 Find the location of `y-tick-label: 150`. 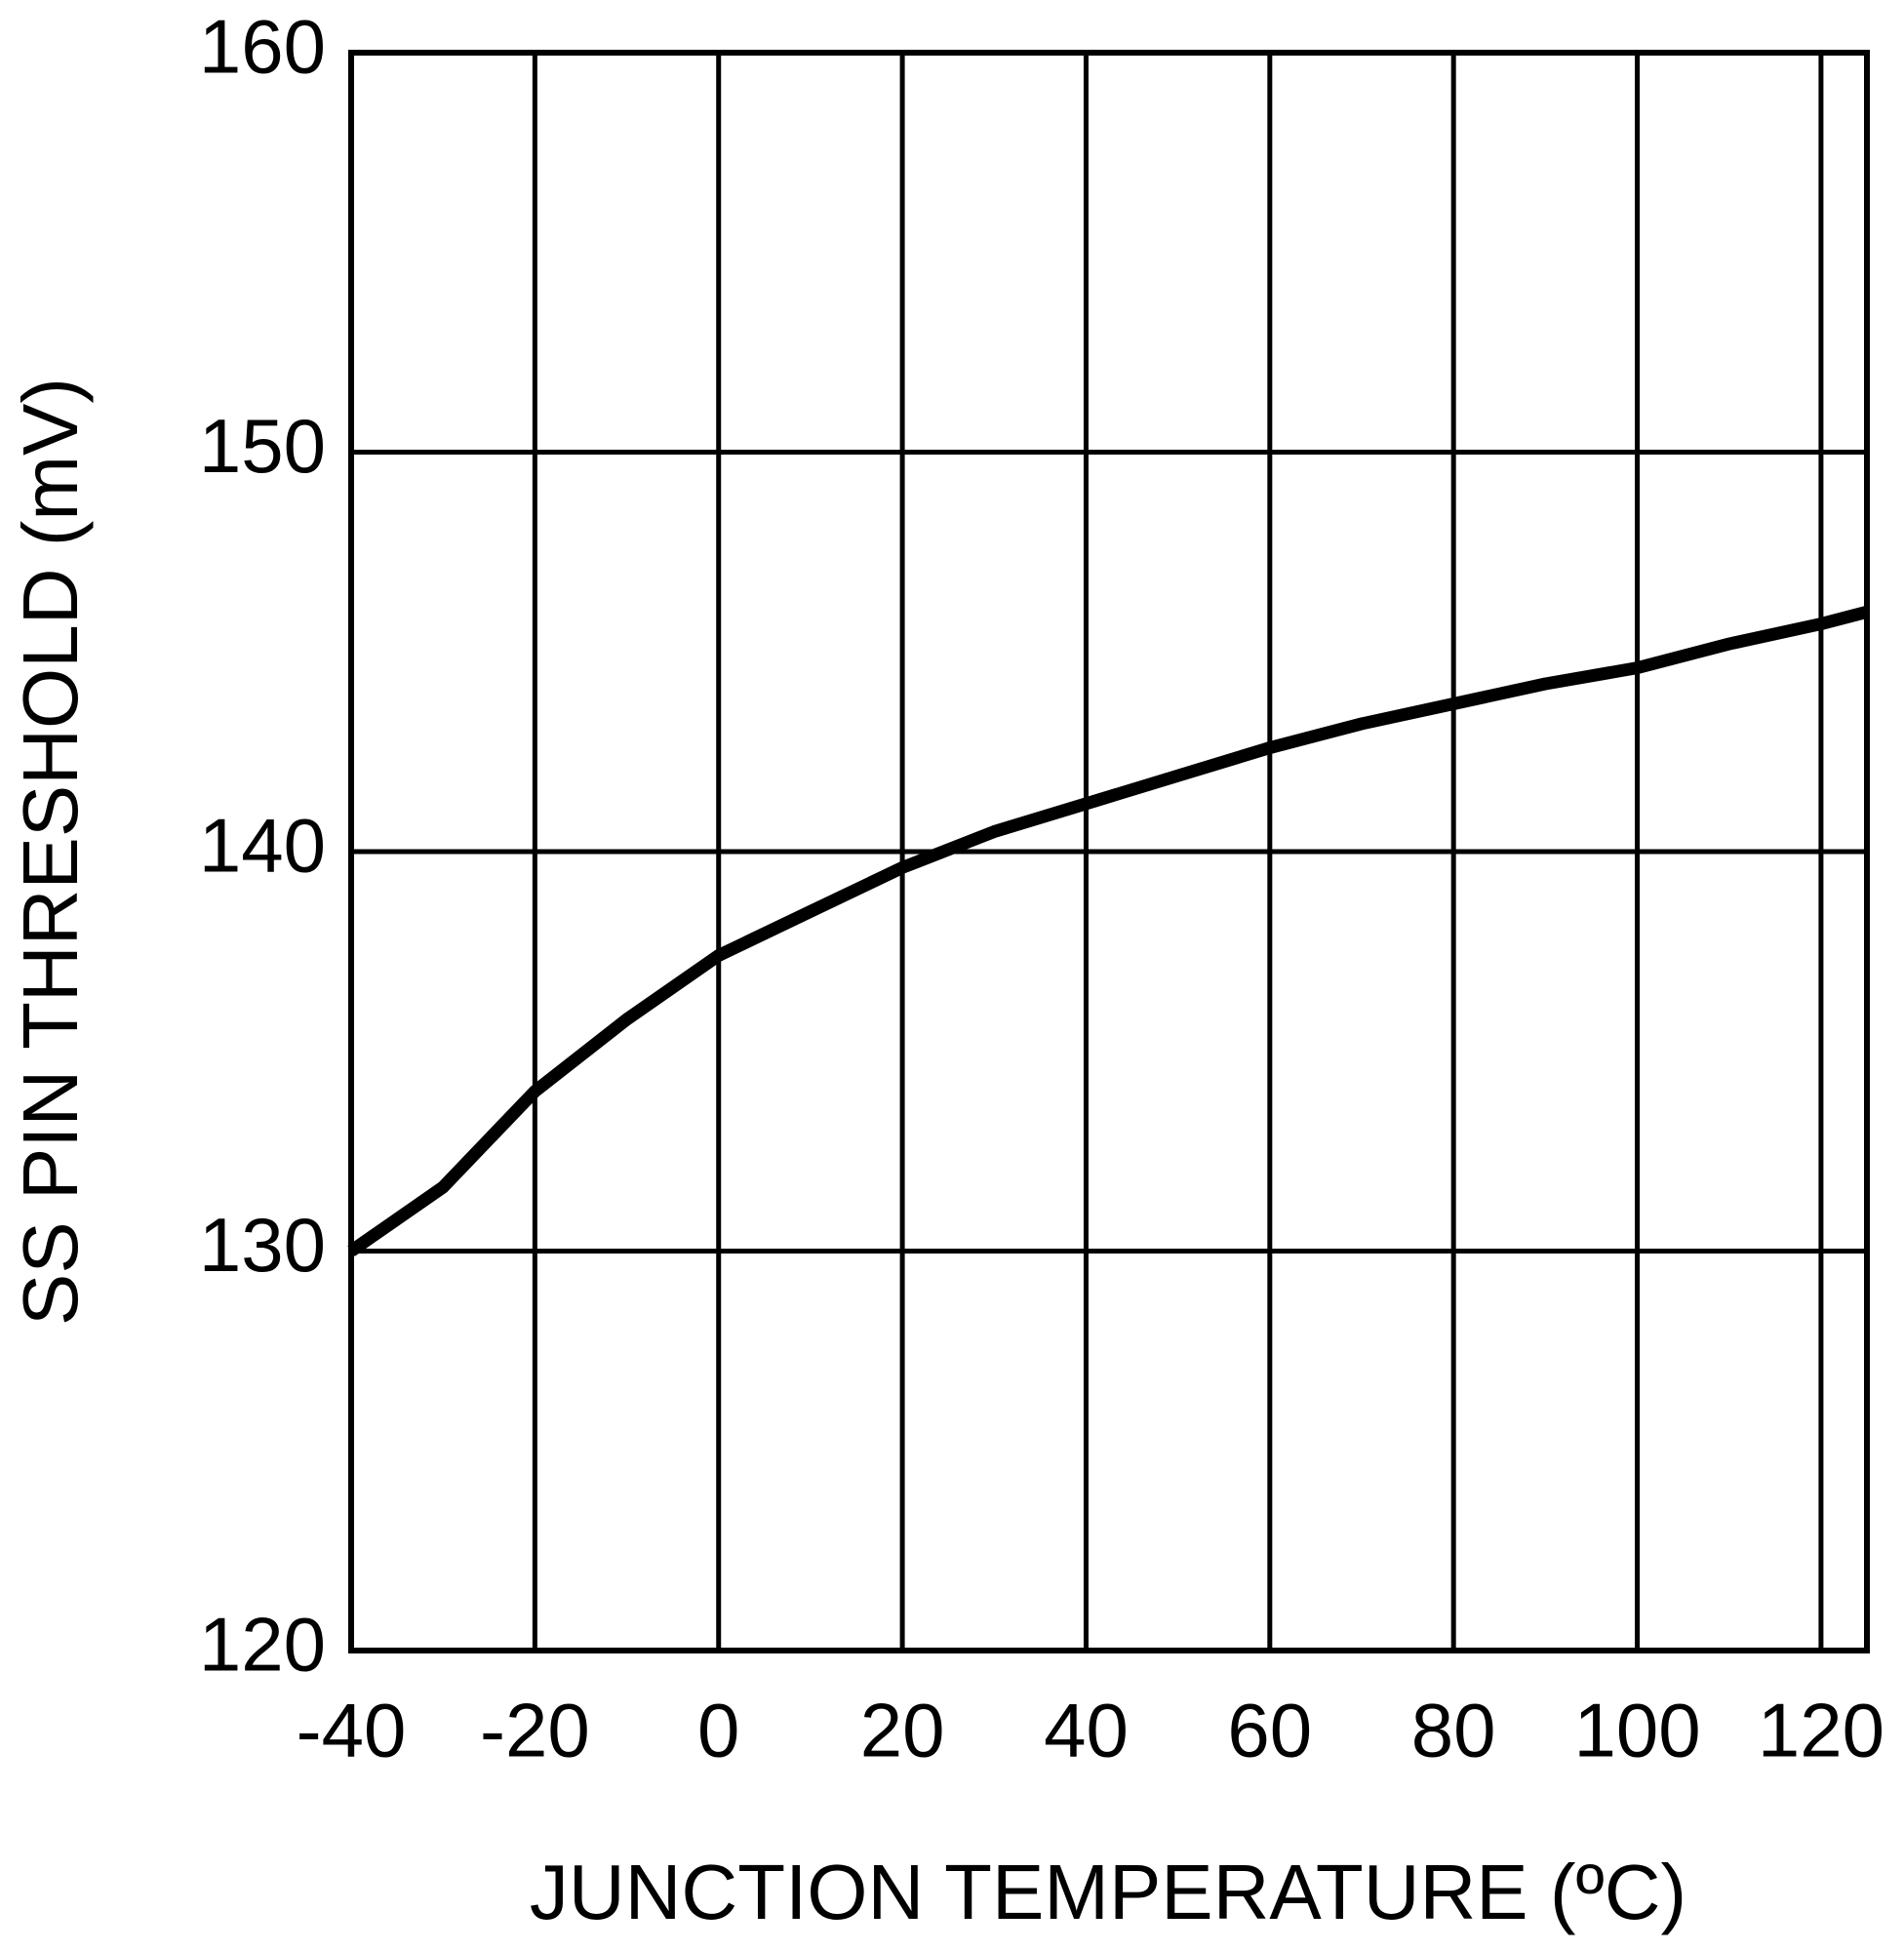

y-tick-label: 150 is located at coordinates (262, 446).